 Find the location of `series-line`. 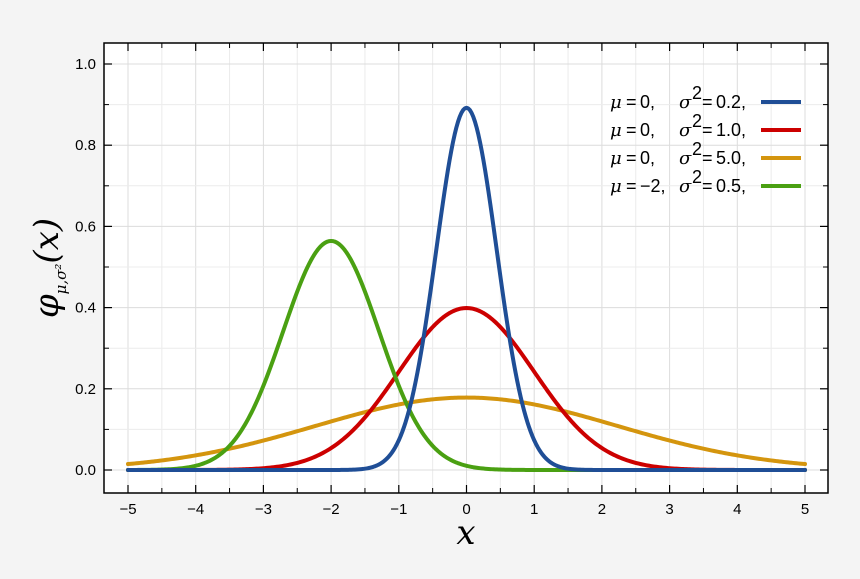

series-line is located at coordinates (466, 431).